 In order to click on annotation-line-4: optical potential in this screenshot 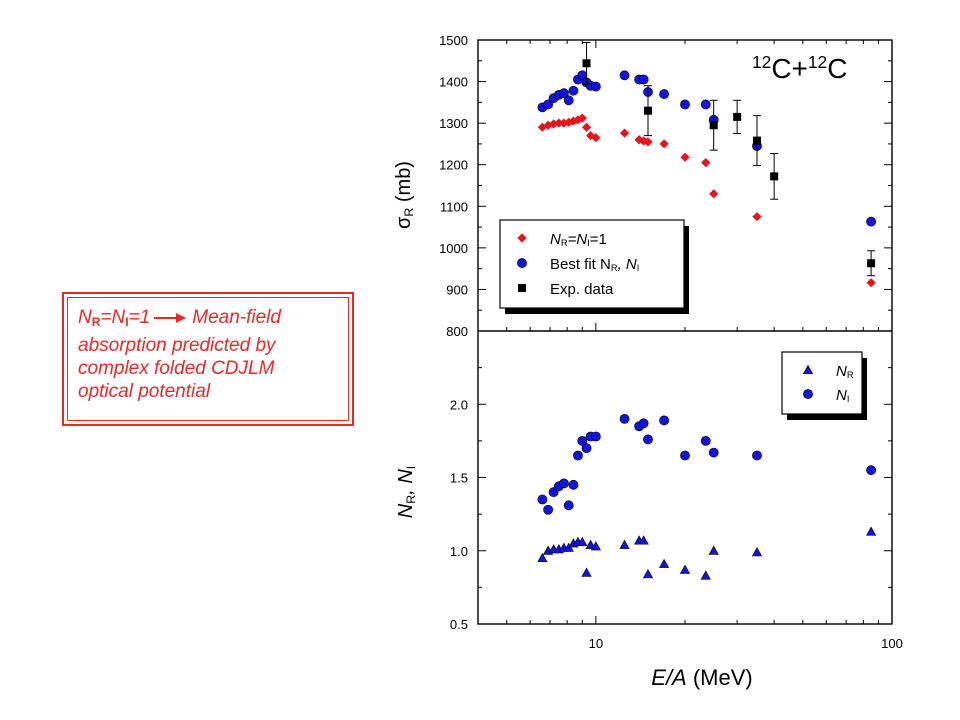, I will do `click(144, 391)`.